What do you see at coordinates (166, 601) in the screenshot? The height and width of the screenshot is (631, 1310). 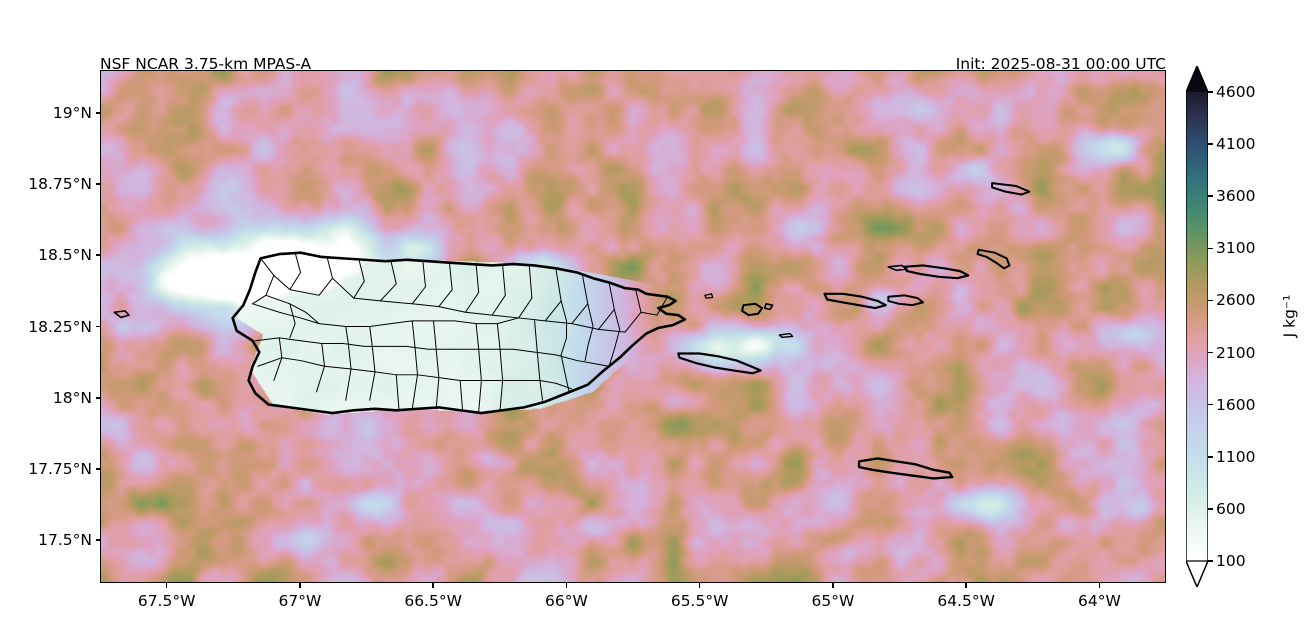 I see `x-tick-label: 67.5°W` at bounding box center [166, 601].